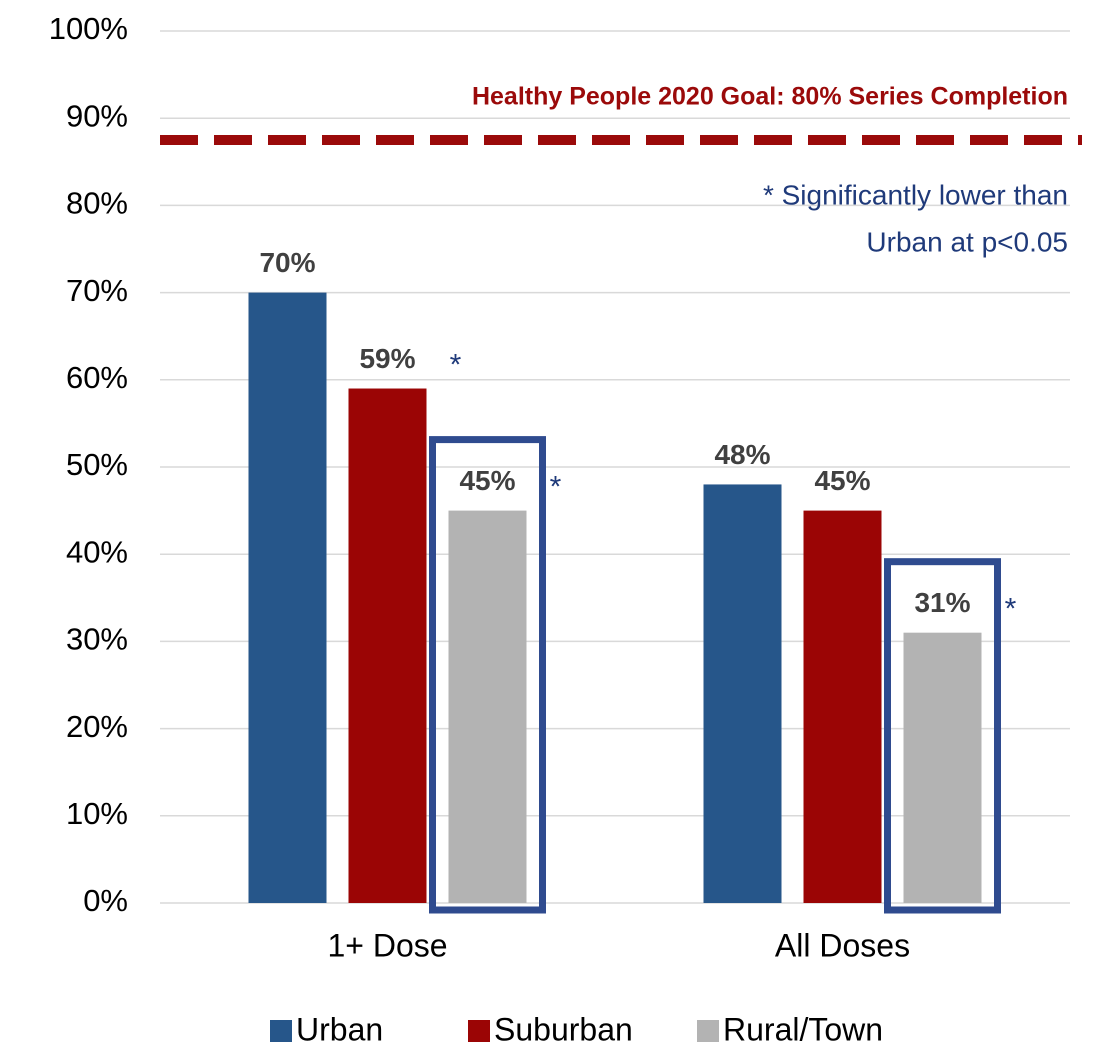  Describe the element at coordinates (97, 639) in the screenshot. I see `y-tick-label: 30%` at that location.